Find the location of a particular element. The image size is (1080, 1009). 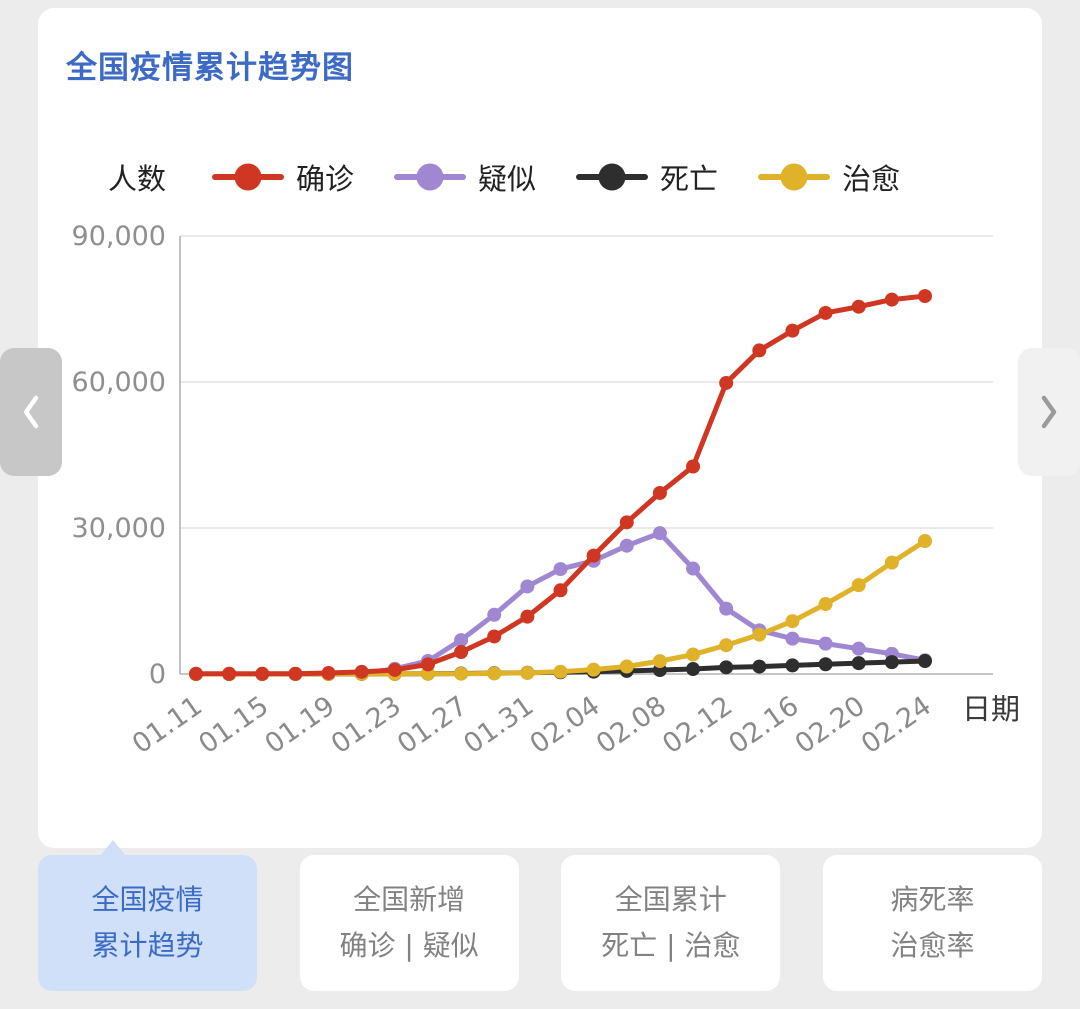

svg-text: 01.15 is located at coordinates (233, 725).